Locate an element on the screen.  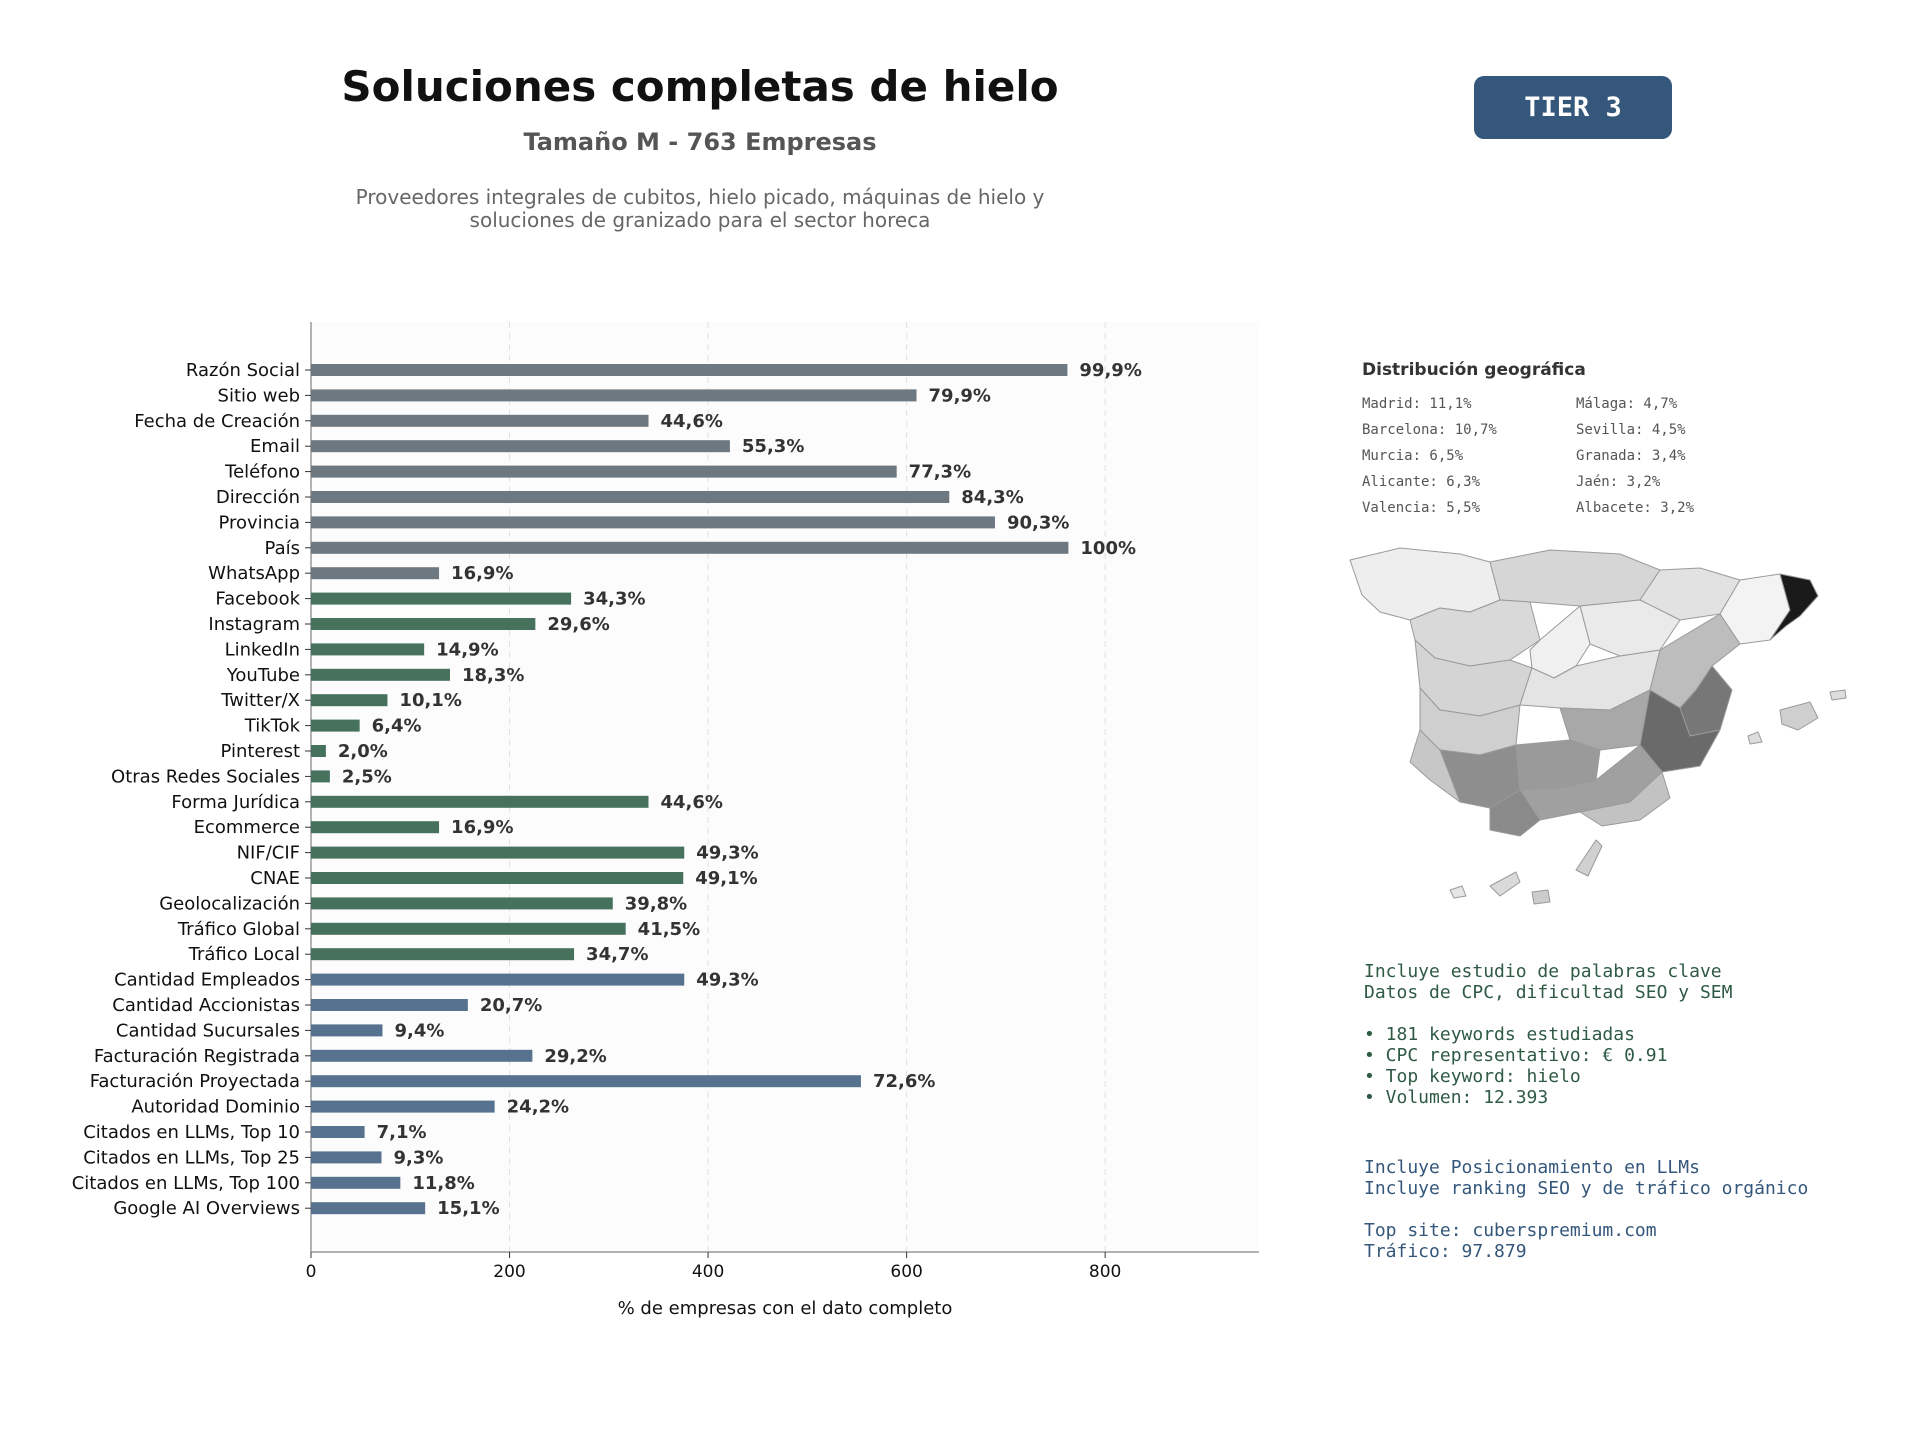
data-label: 29,2% is located at coordinates (575, 1056).